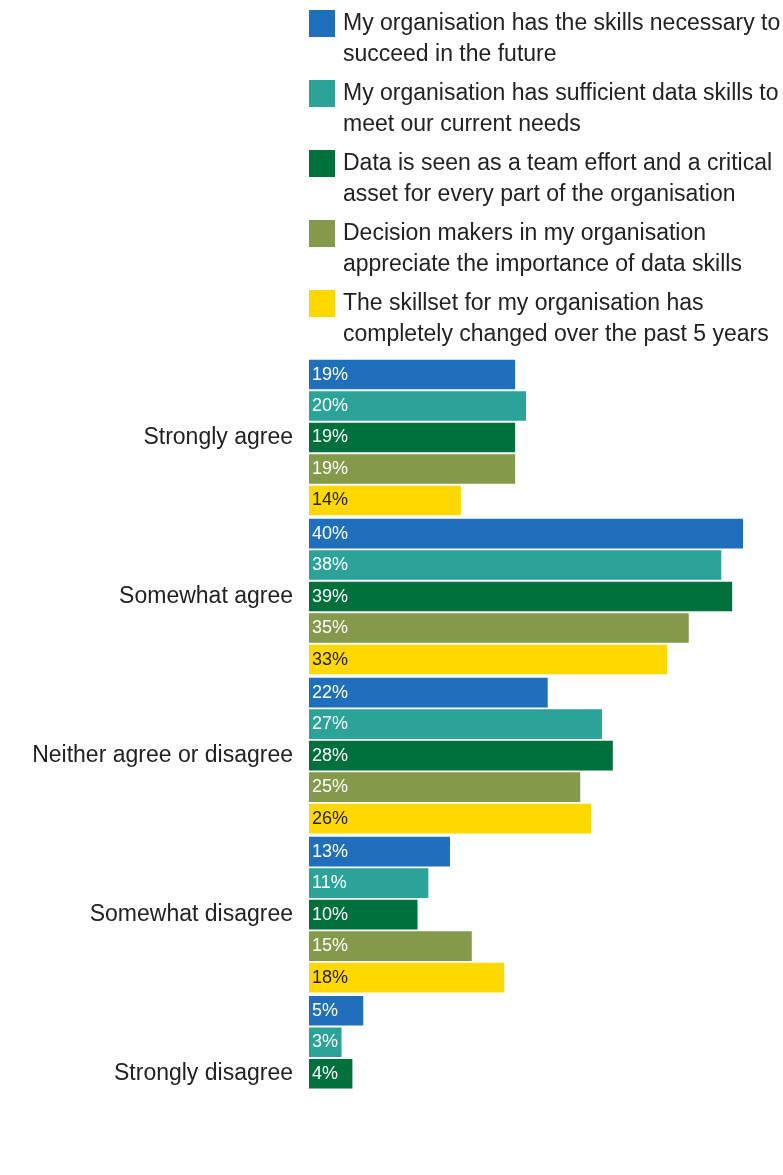 The image size is (783, 1175). I want to click on data-label: 3%, so click(325, 1041).